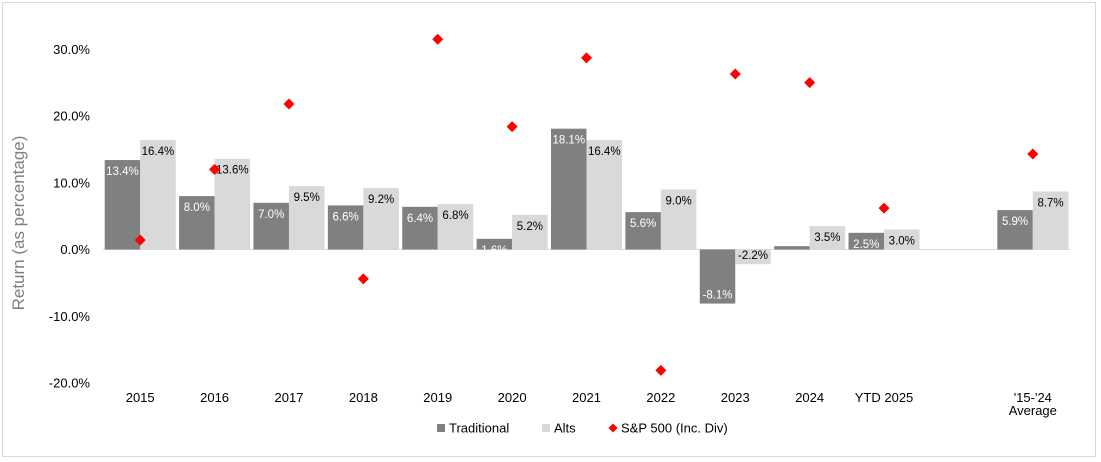 The height and width of the screenshot is (462, 1101). Describe the element at coordinates (809, 397) in the screenshot. I see `x-tick-label: 2024` at that location.